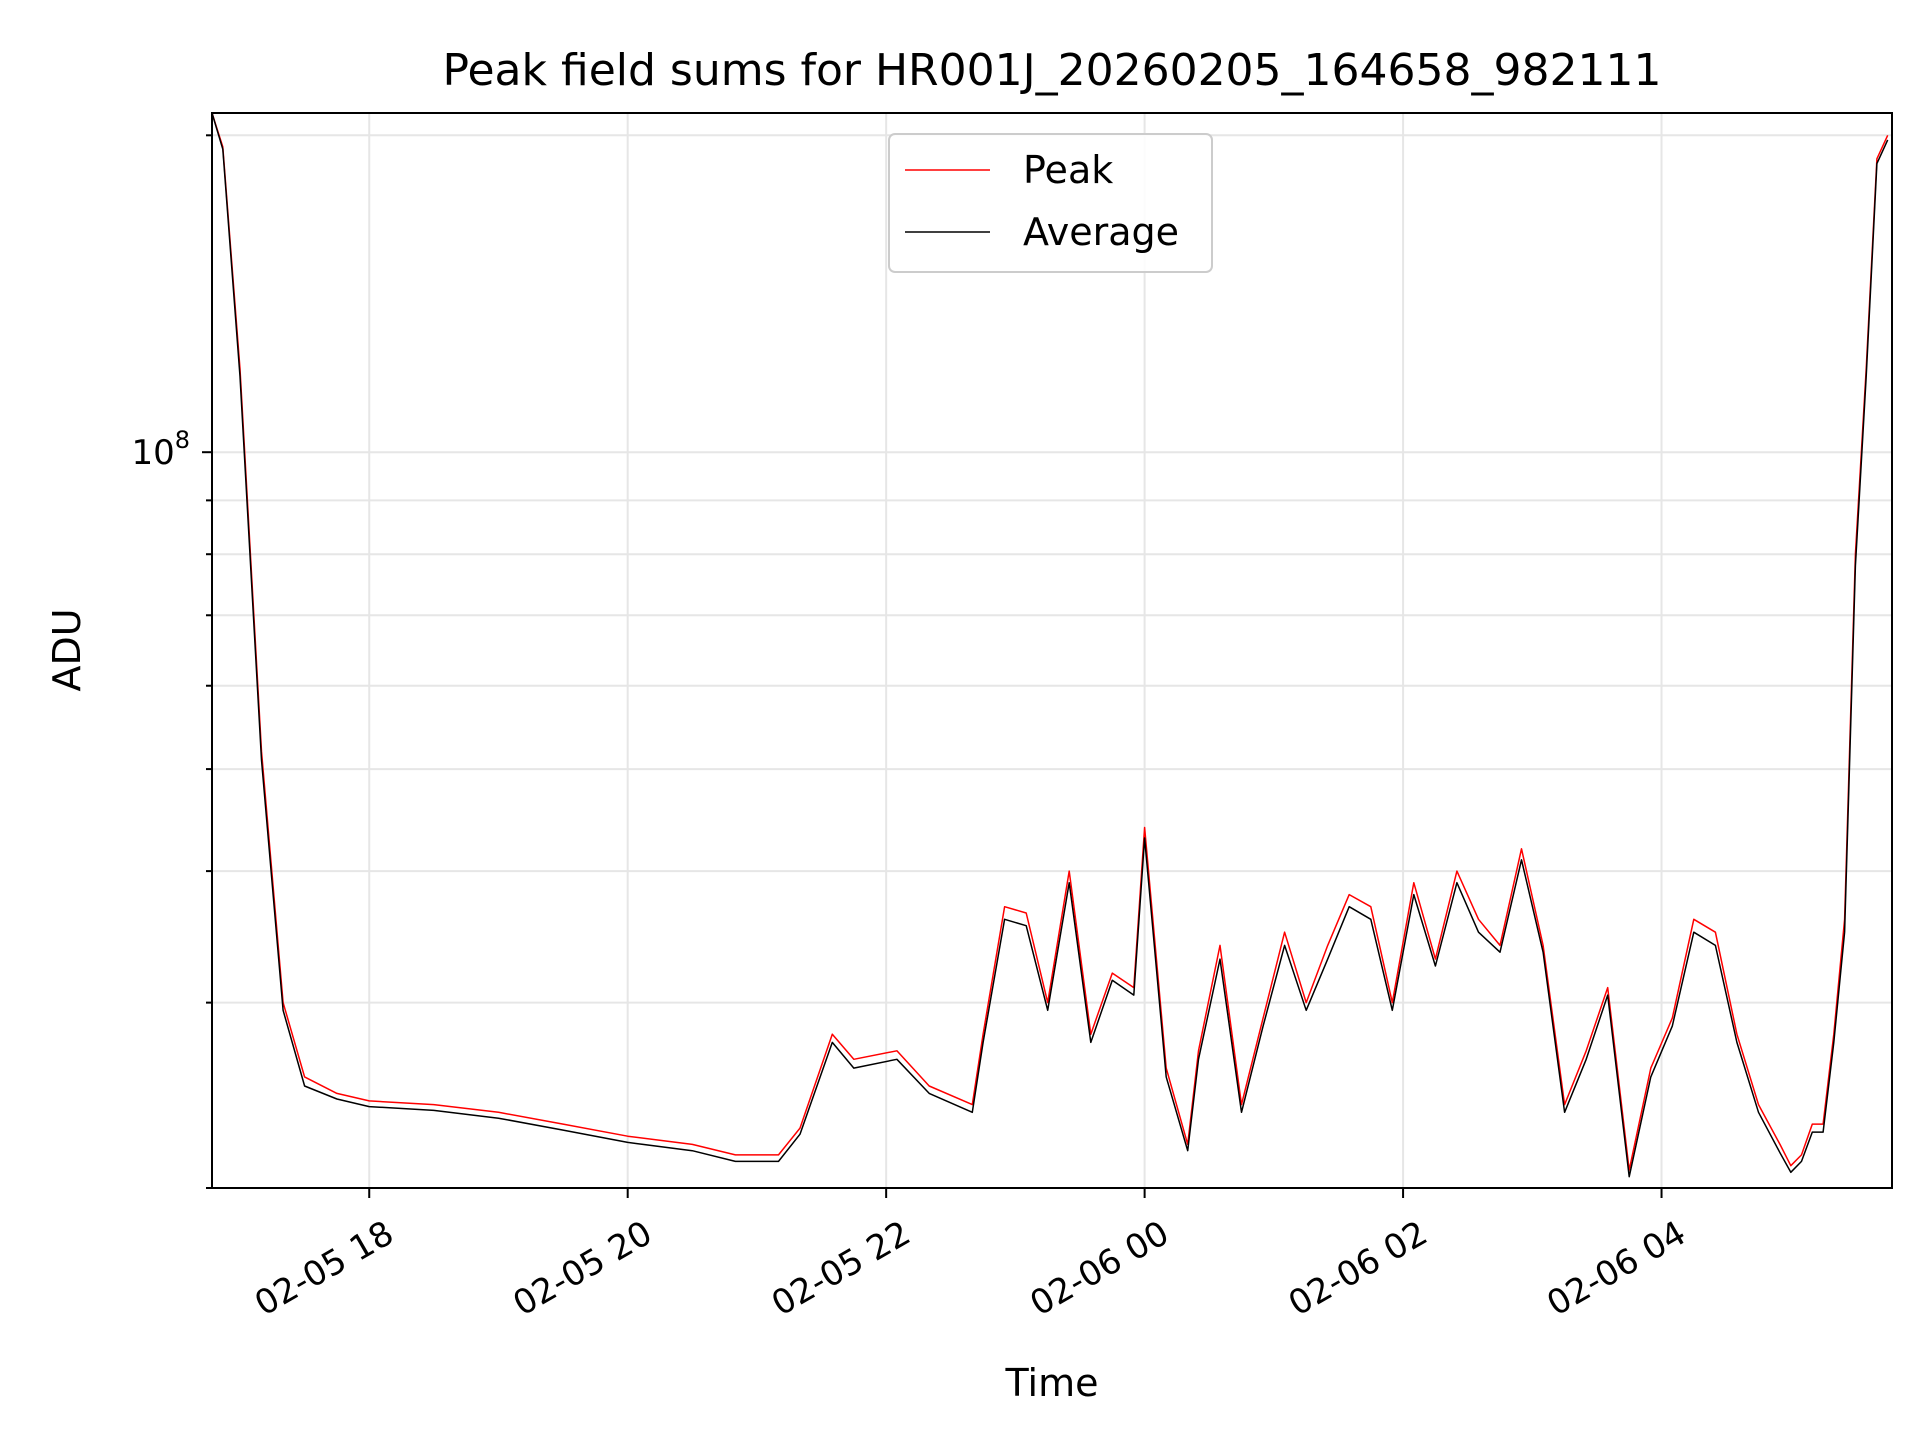 This screenshot has width=1920, height=1445. What do you see at coordinates (1358, 1268) in the screenshot?
I see `x-tick-label: 02-06 02` at bounding box center [1358, 1268].